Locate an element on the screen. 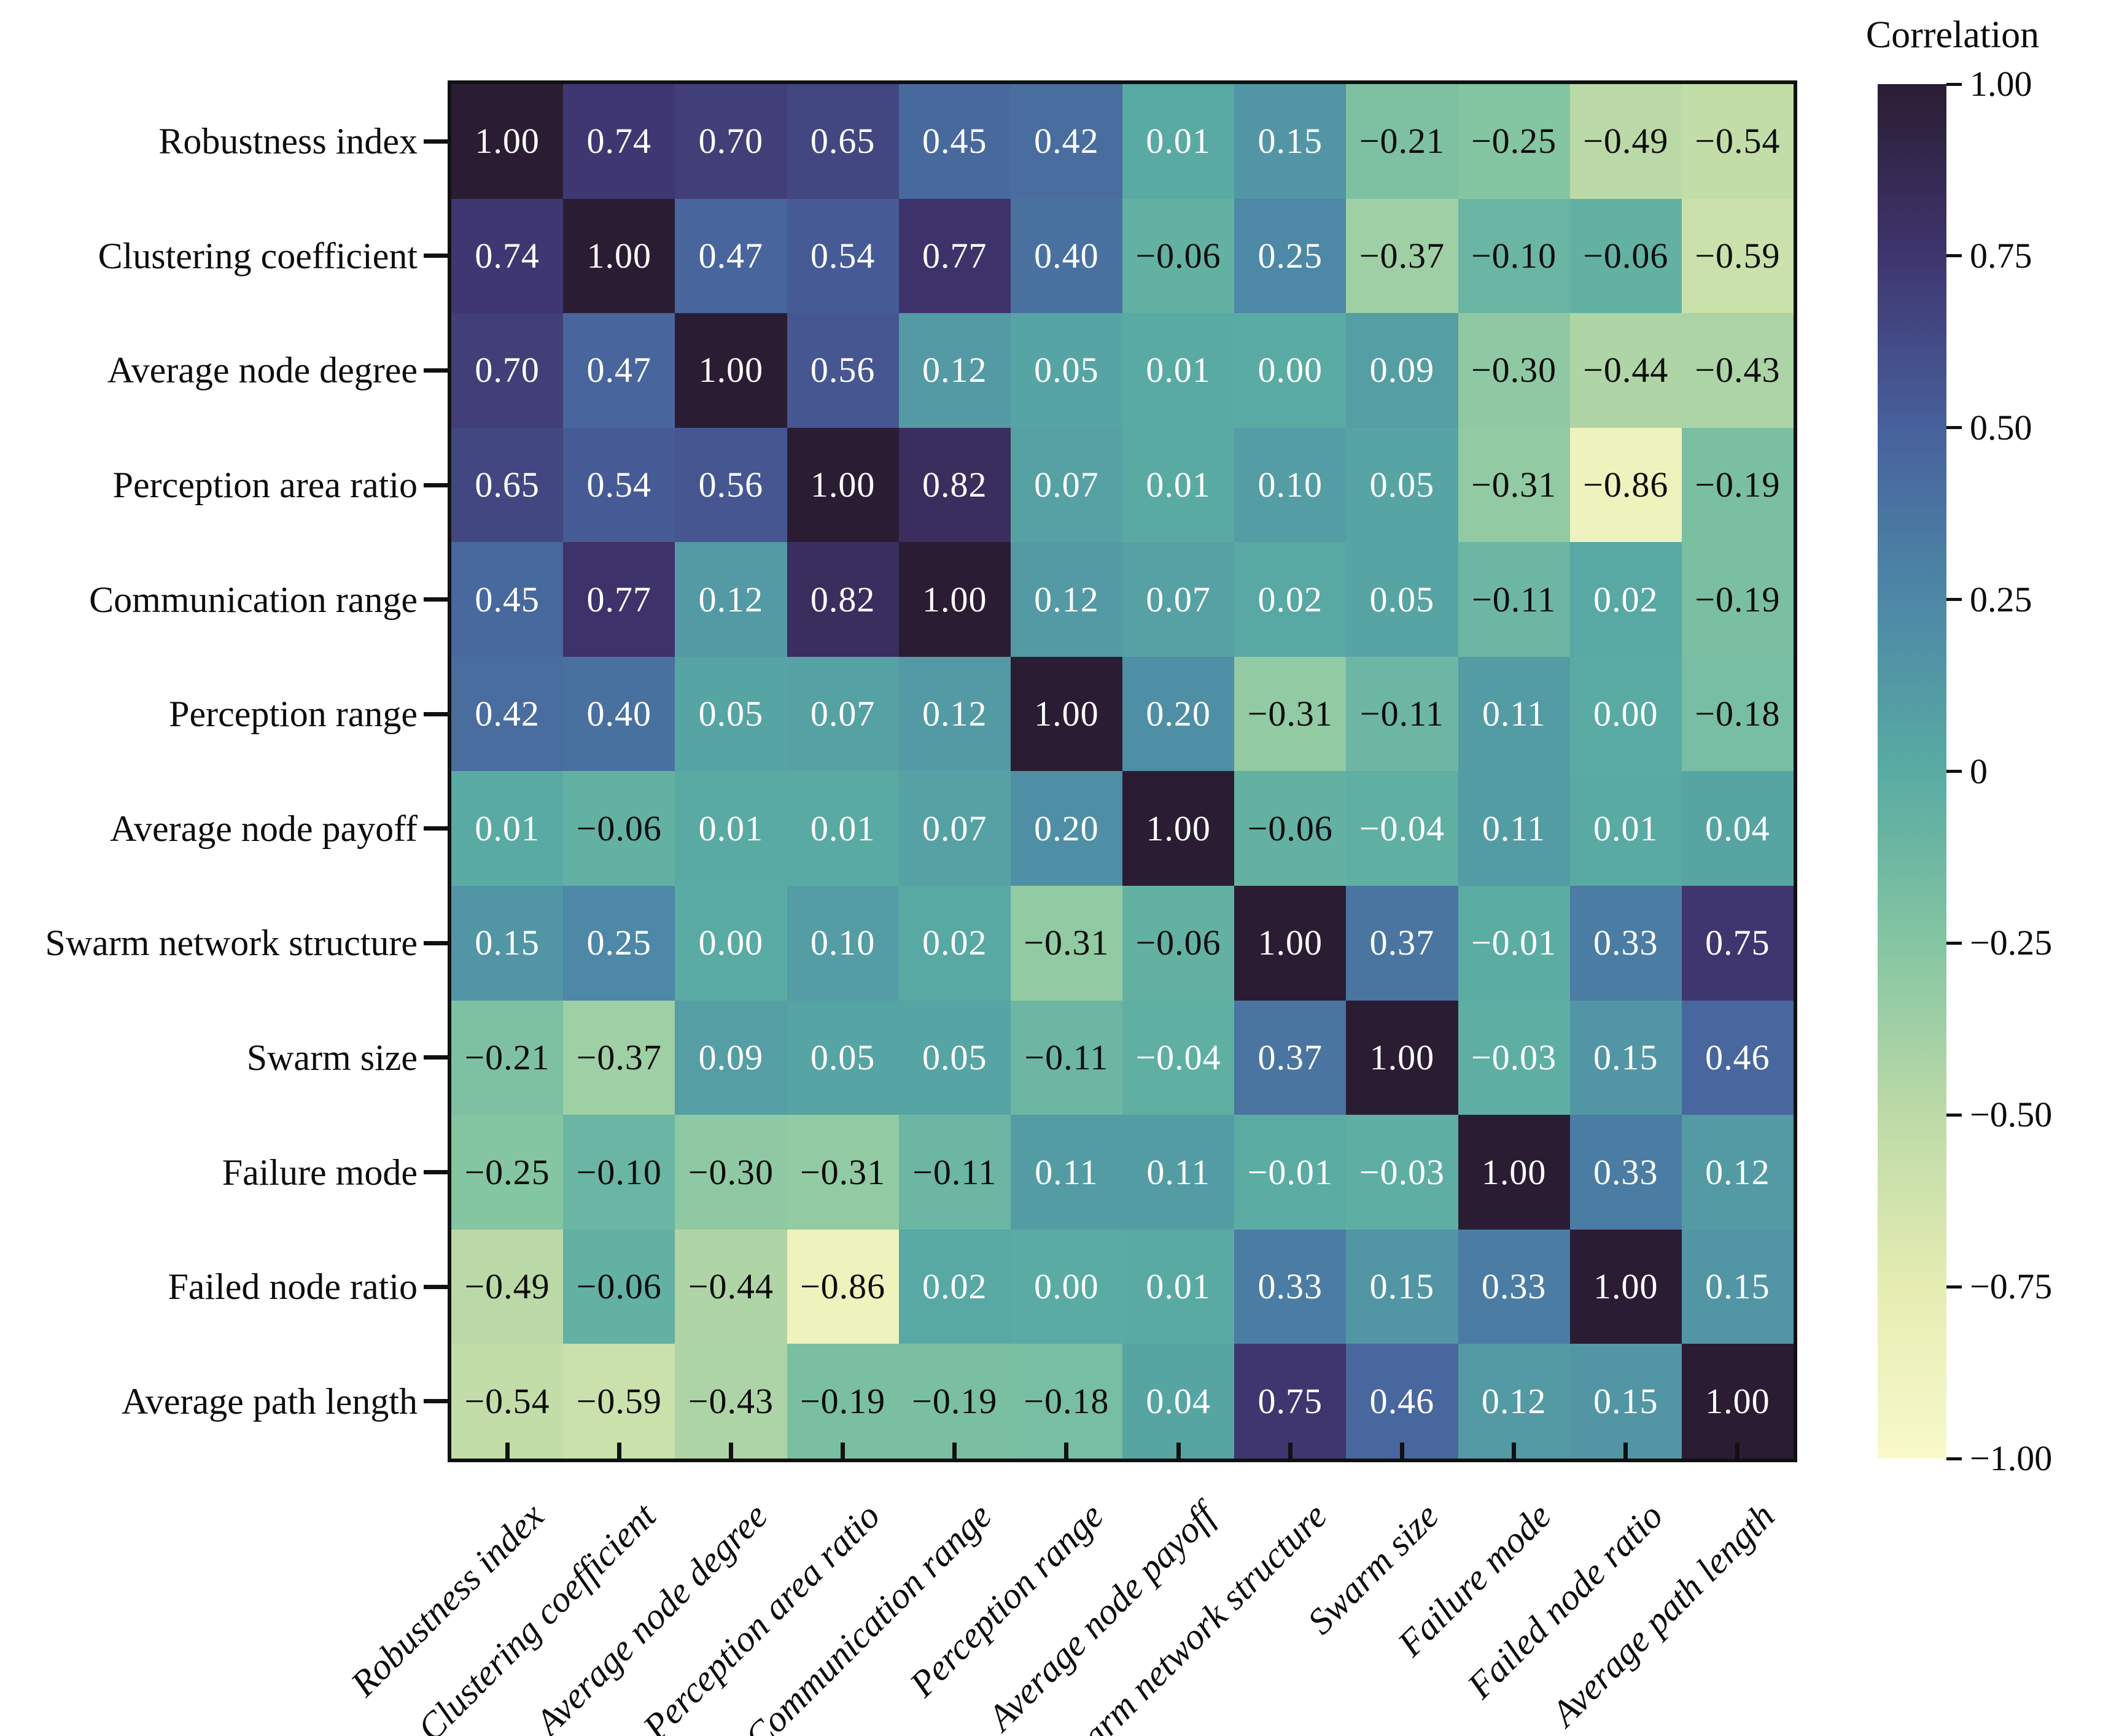 The image size is (2103, 1736). heatmap-cell: 0.11 is located at coordinates (1178, 1172).